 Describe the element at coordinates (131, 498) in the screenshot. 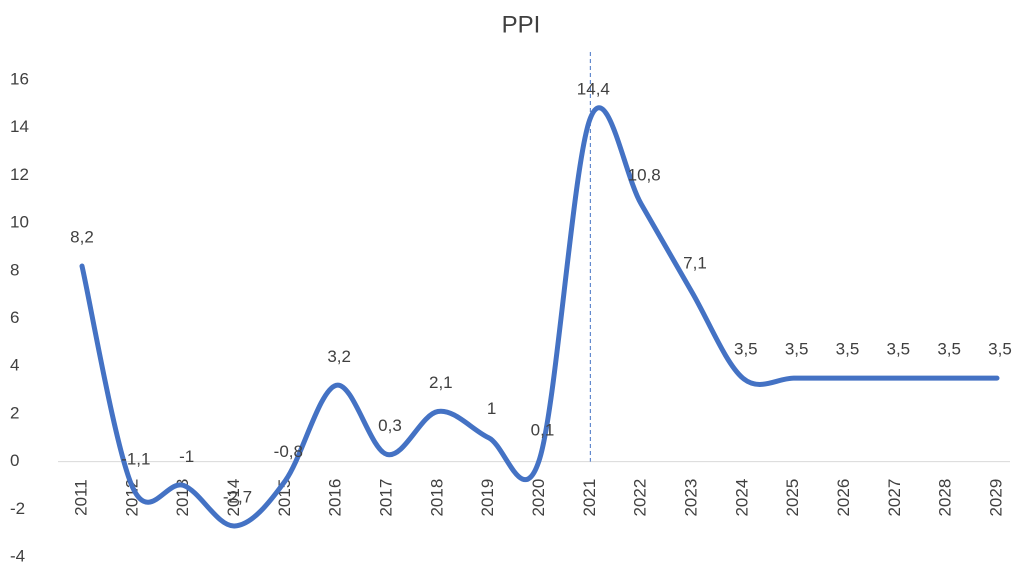

I see `x-tick-label: 2012` at that location.